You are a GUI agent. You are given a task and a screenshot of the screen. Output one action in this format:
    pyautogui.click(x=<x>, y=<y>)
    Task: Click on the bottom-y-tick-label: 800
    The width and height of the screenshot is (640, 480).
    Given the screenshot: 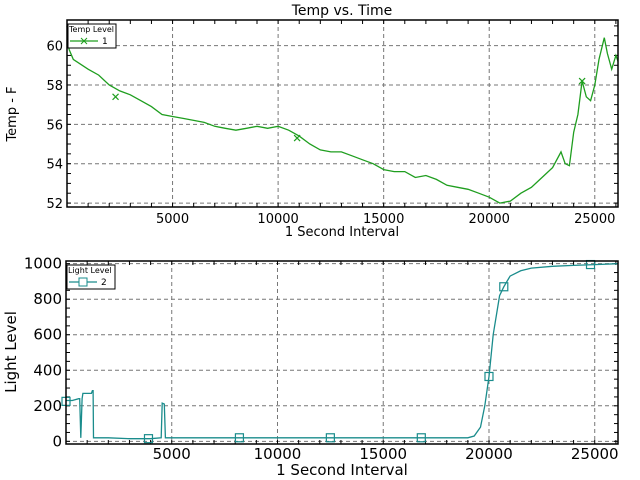 What is the action you would take?
    pyautogui.click(x=47, y=299)
    